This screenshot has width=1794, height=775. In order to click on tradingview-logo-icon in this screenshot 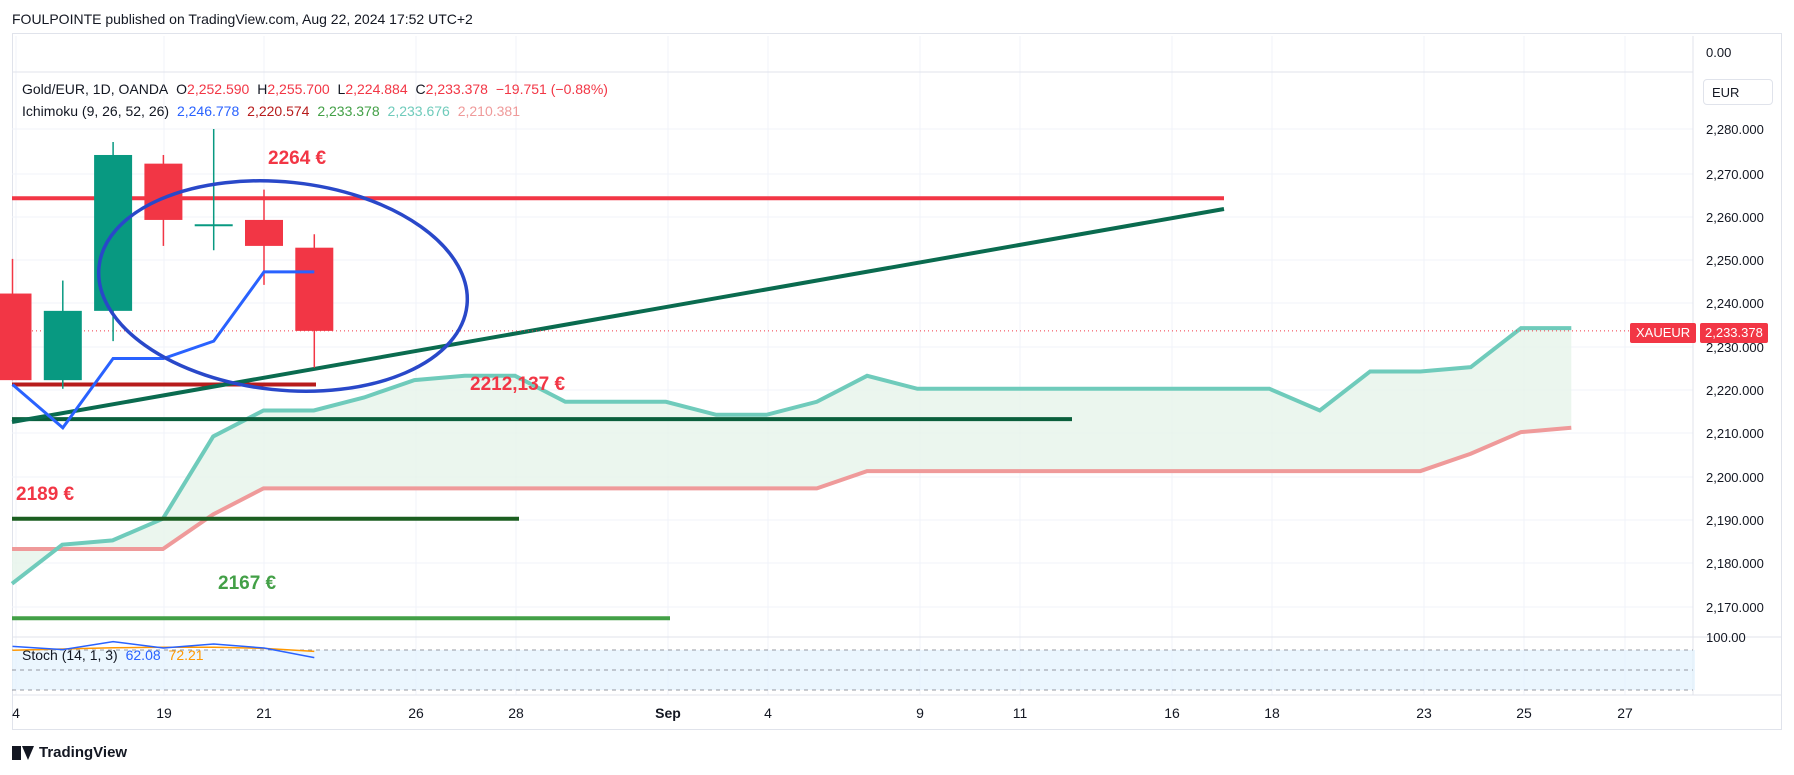, I will do `click(23, 752)`.